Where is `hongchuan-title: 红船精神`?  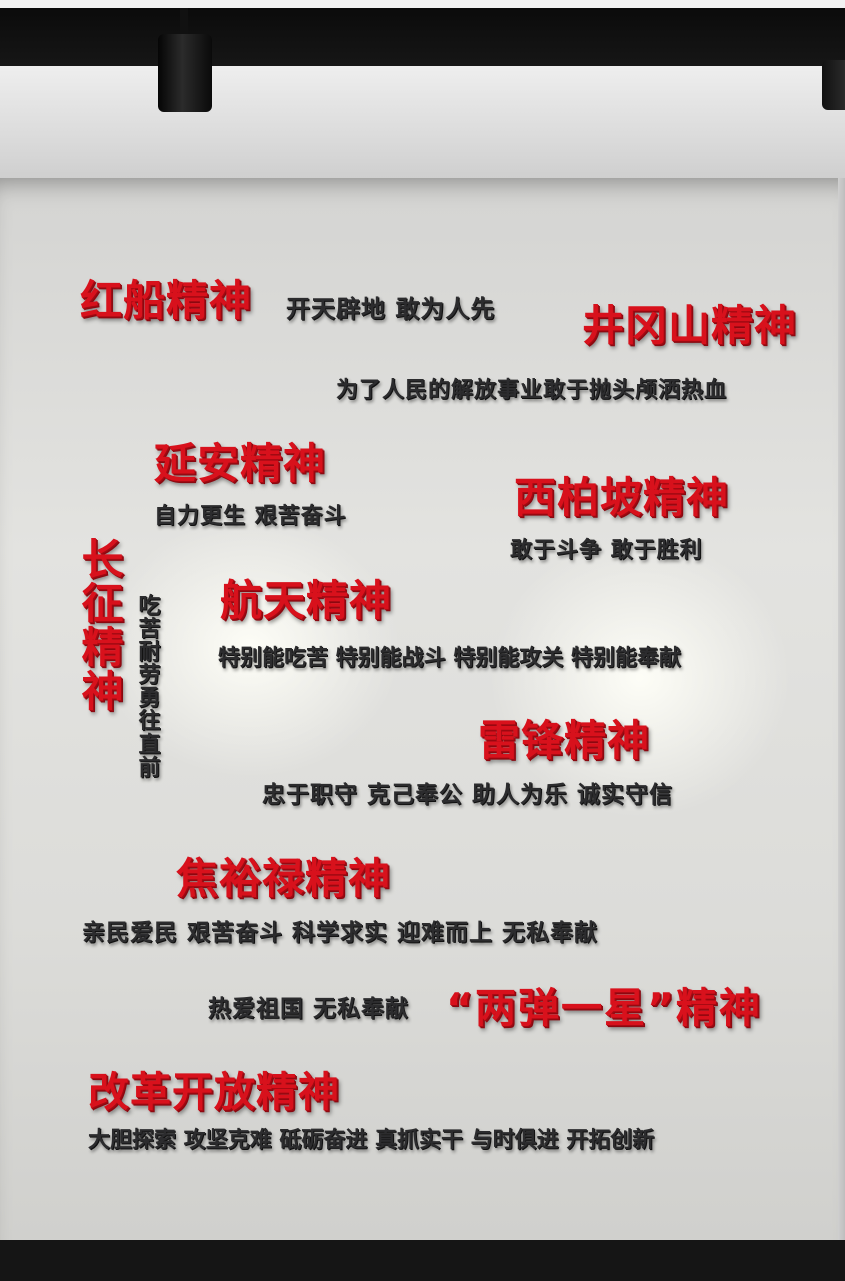
hongchuan-title: 红船精神 is located at coordinates (166, 300).